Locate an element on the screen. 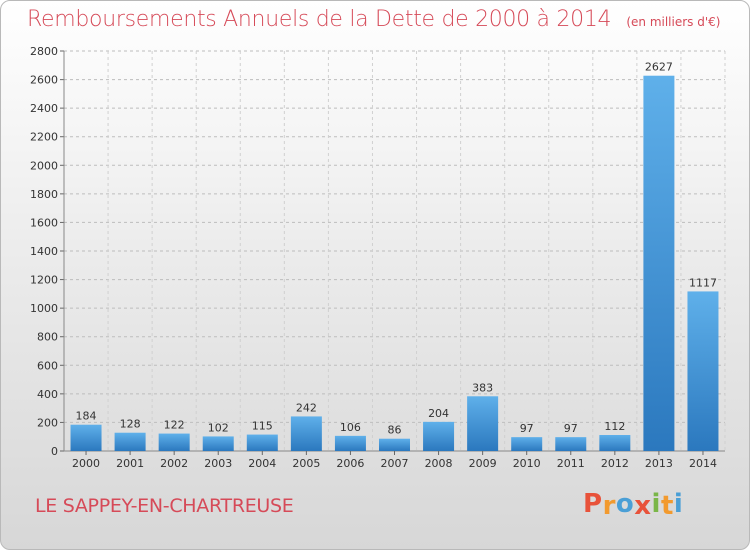  y-tick-label: 600 is located at coordinates (47, 365).